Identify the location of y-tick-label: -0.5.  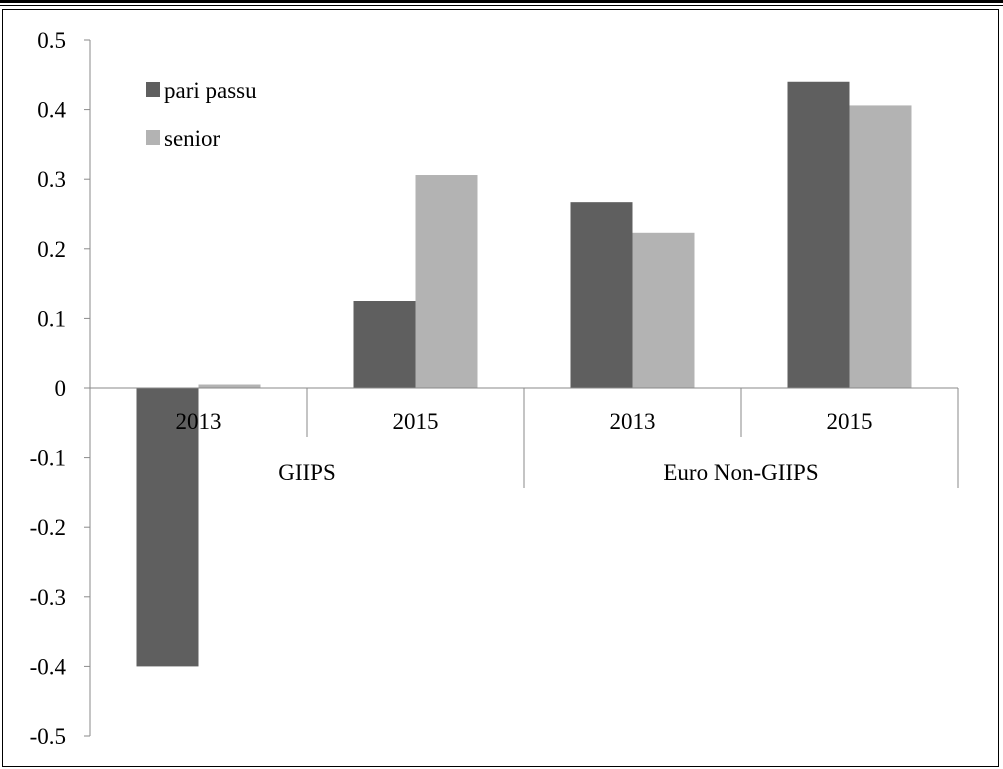
(48, 736).